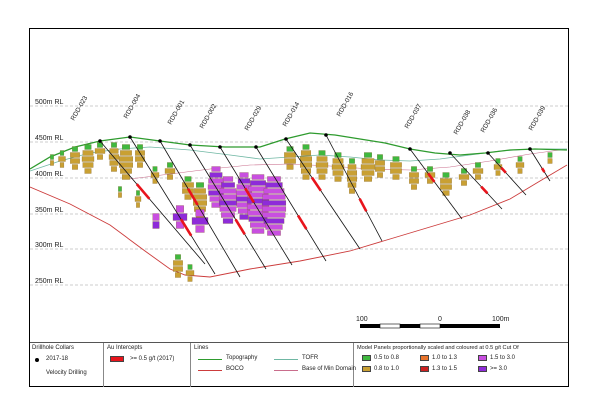 This screenshot has height=416, width=600. Describe the element at coordinates (286, 359) in the screenshot. I see `tofr-line-swatch` at that location.